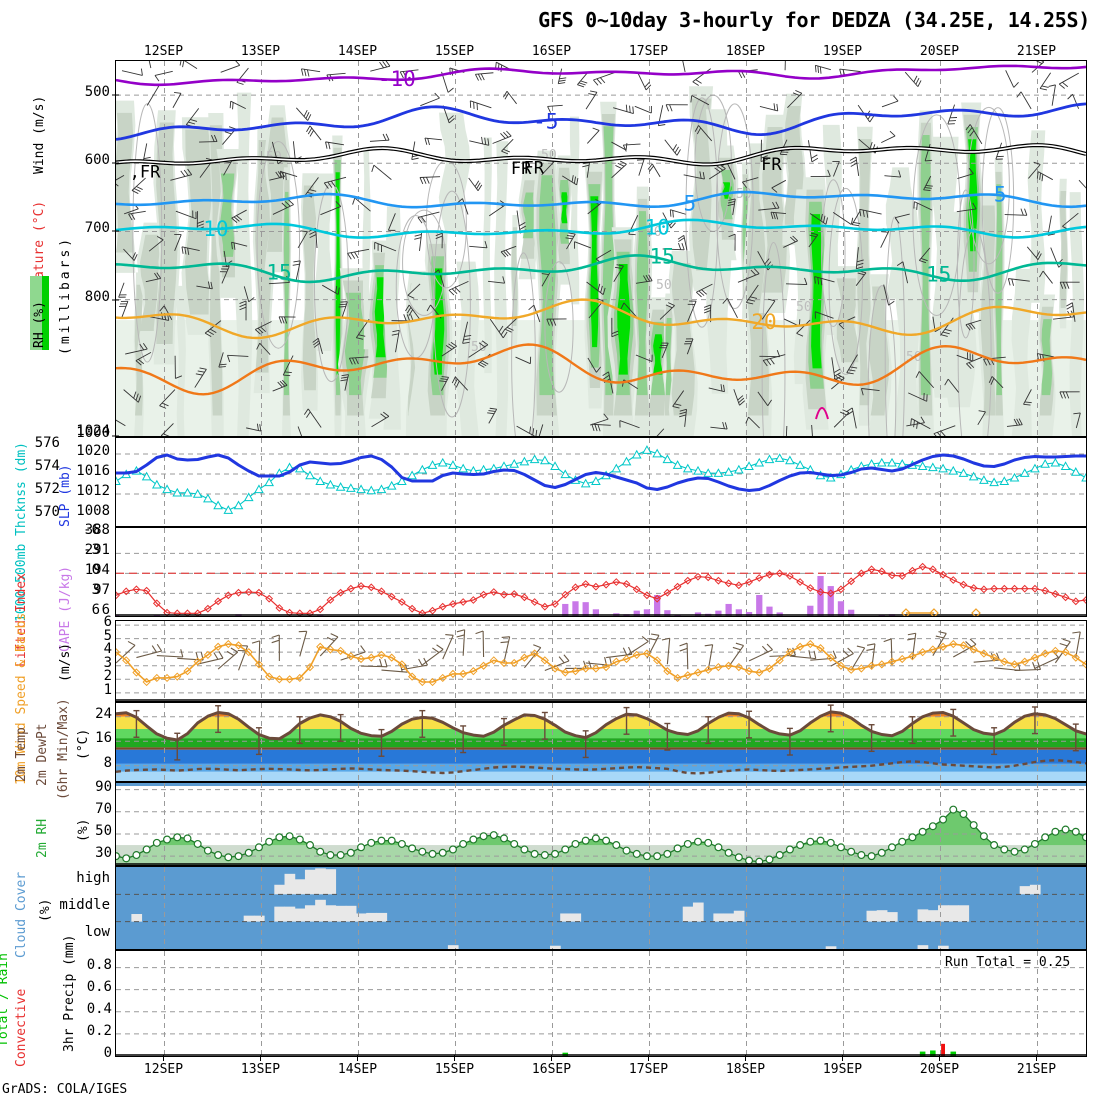 The width and height of the screenshot is (1100, 1100). I want to click on axis-label-wind10m-units: (m/s), so click(65, 662).